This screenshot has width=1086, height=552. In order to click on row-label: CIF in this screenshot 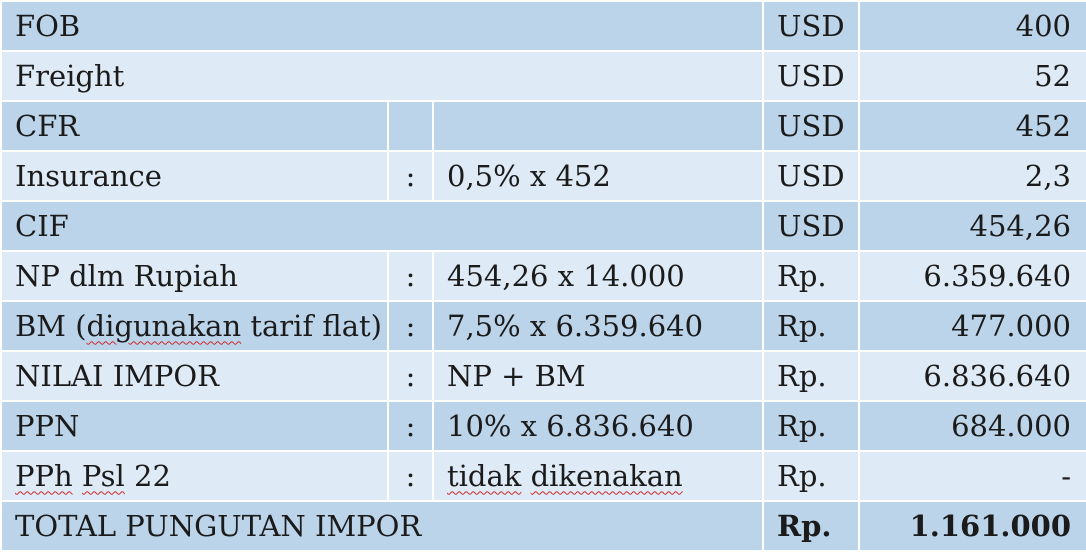, I will do `click(382, 226)`.